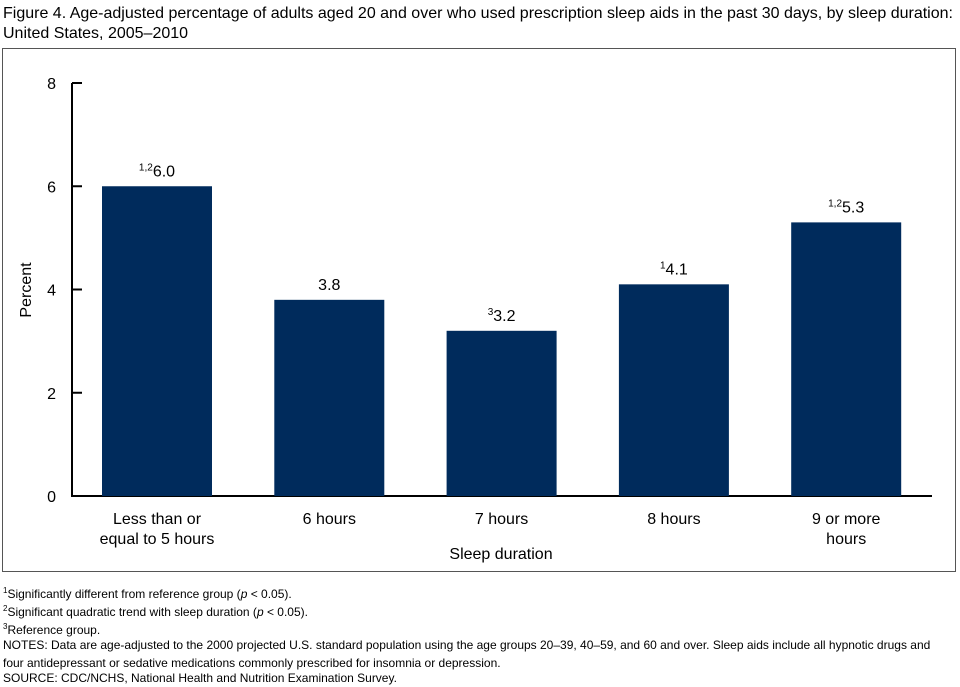  I want to click on footnote-2-p: p, so click(260, 612).